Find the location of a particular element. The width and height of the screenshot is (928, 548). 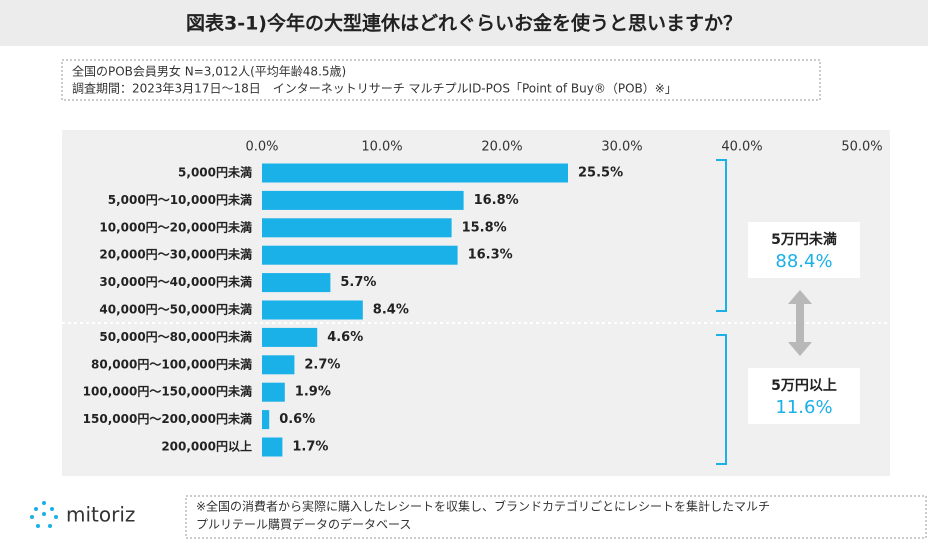

value-label: 1.7% is located at coordinates (310, 447).